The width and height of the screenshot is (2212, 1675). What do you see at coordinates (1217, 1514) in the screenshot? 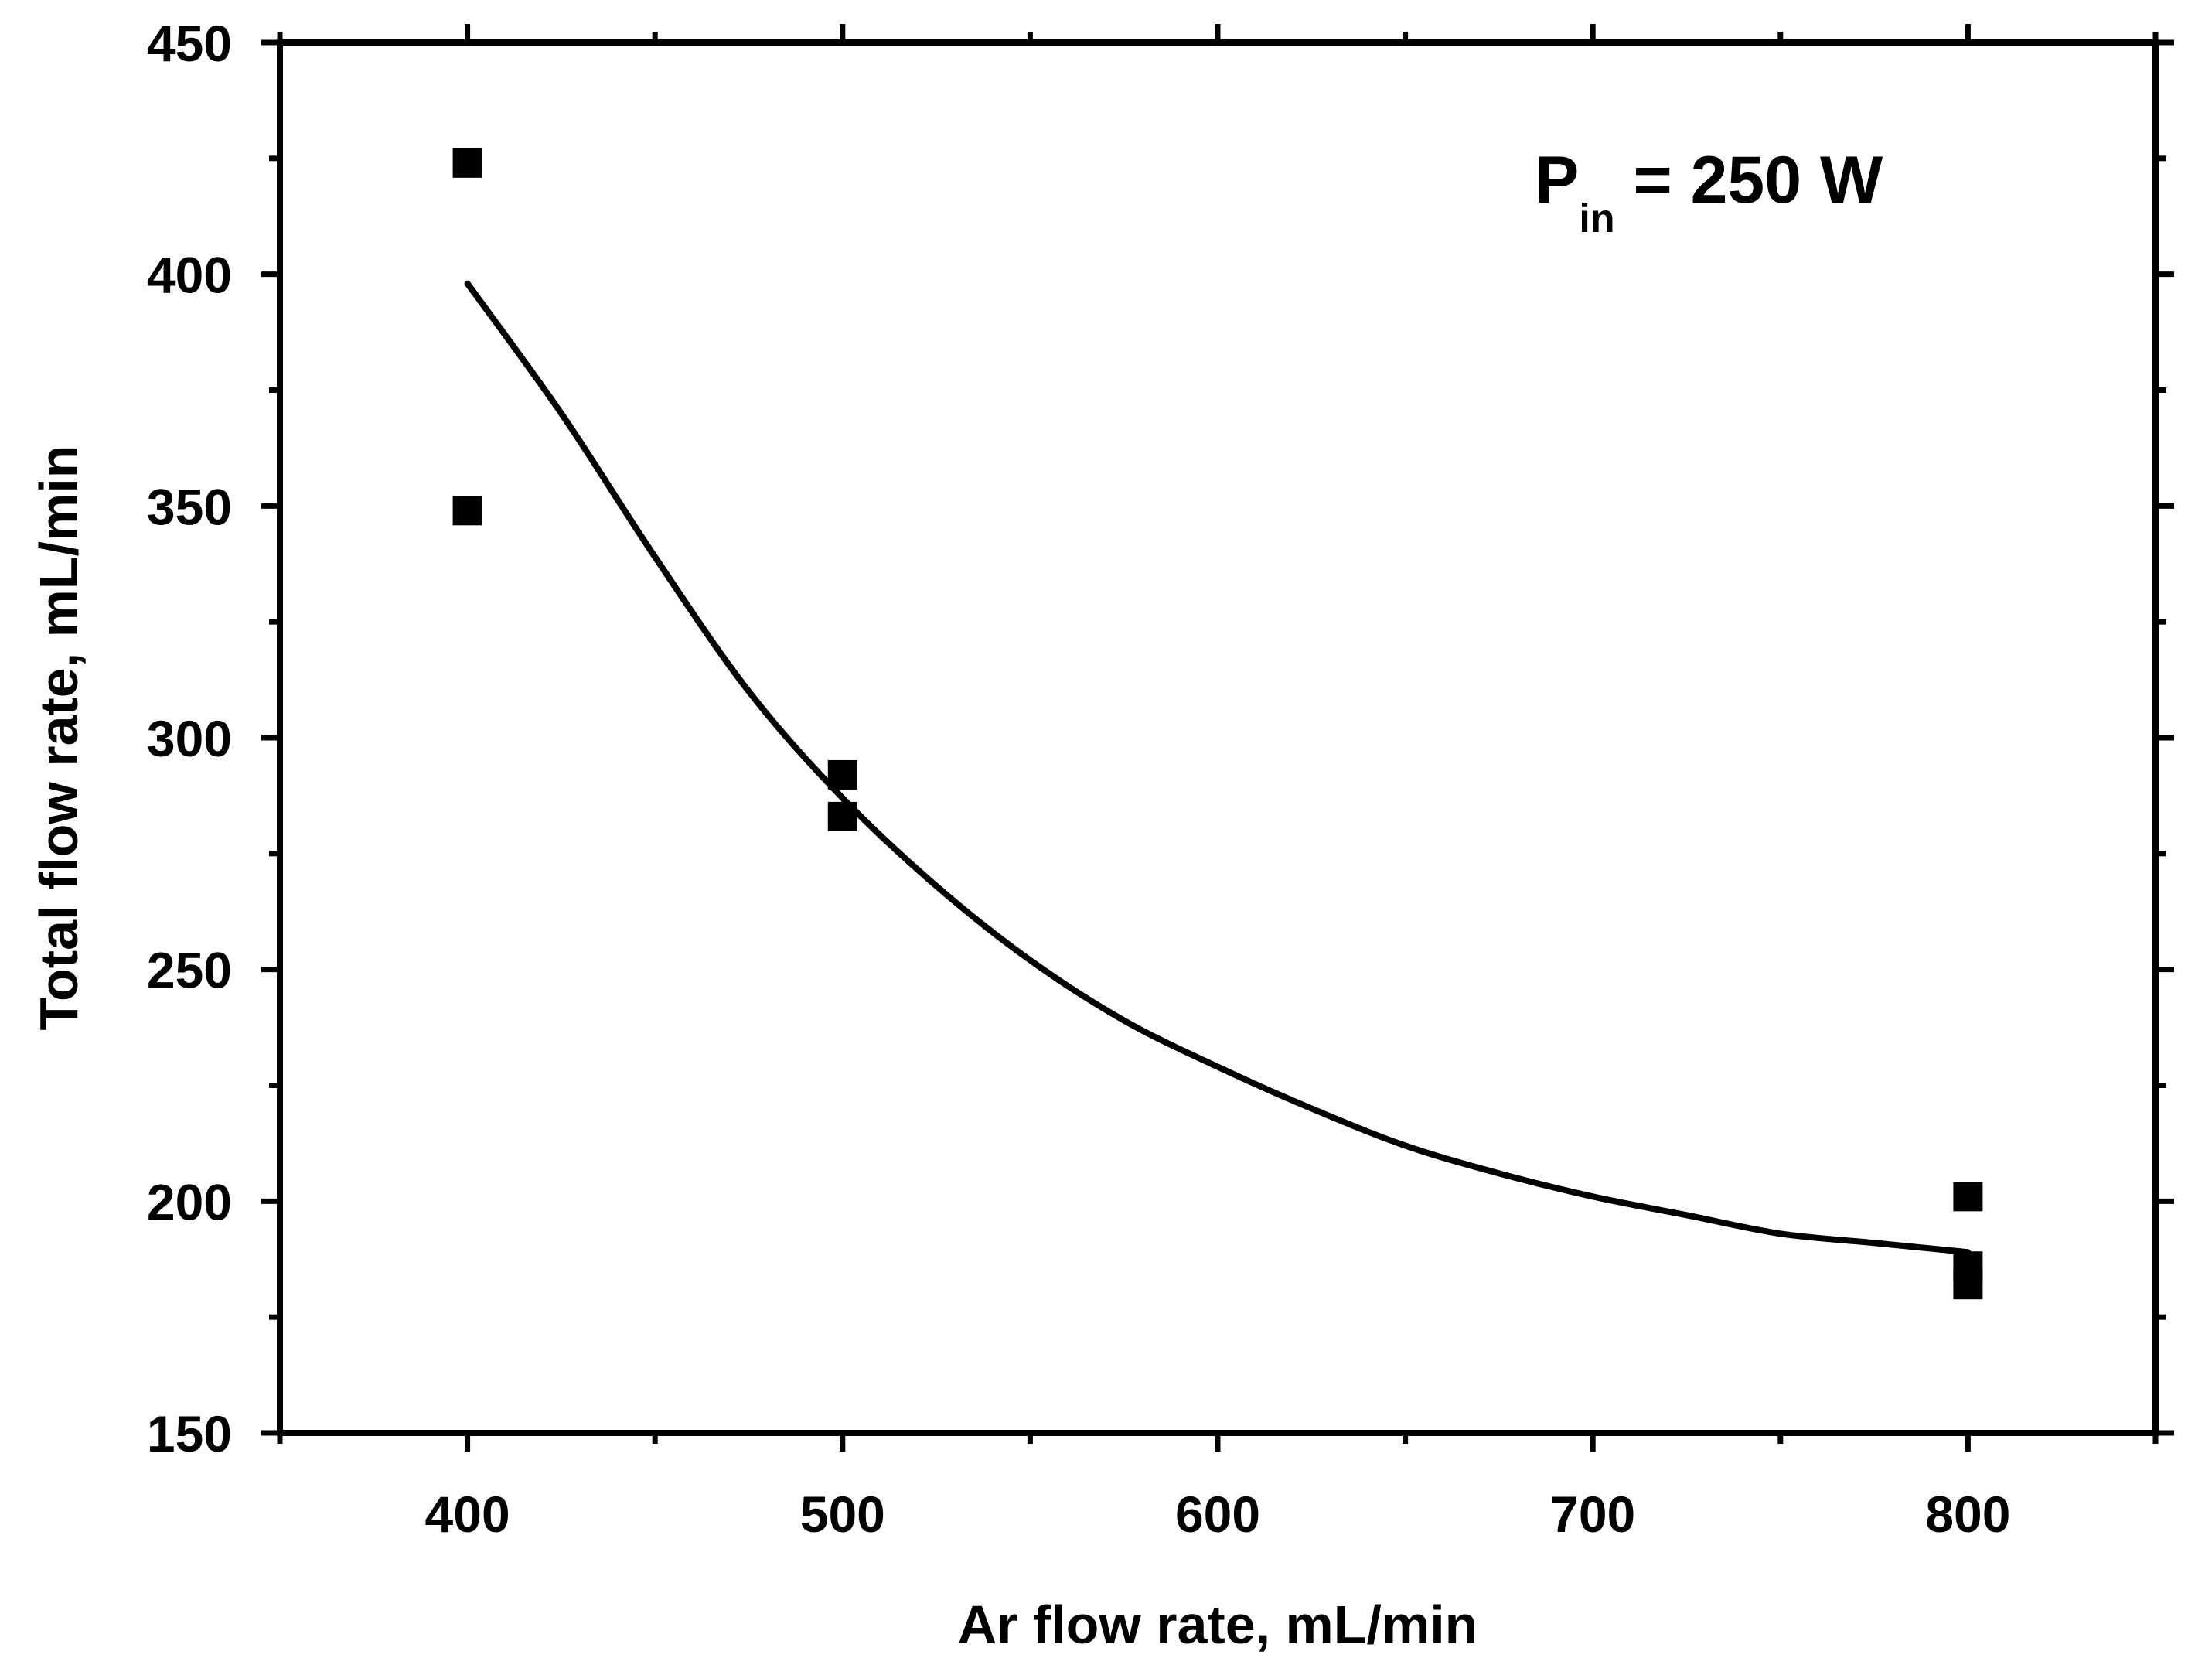
I see `x-tick-label: 600` at bounding box center [1217, 1514].